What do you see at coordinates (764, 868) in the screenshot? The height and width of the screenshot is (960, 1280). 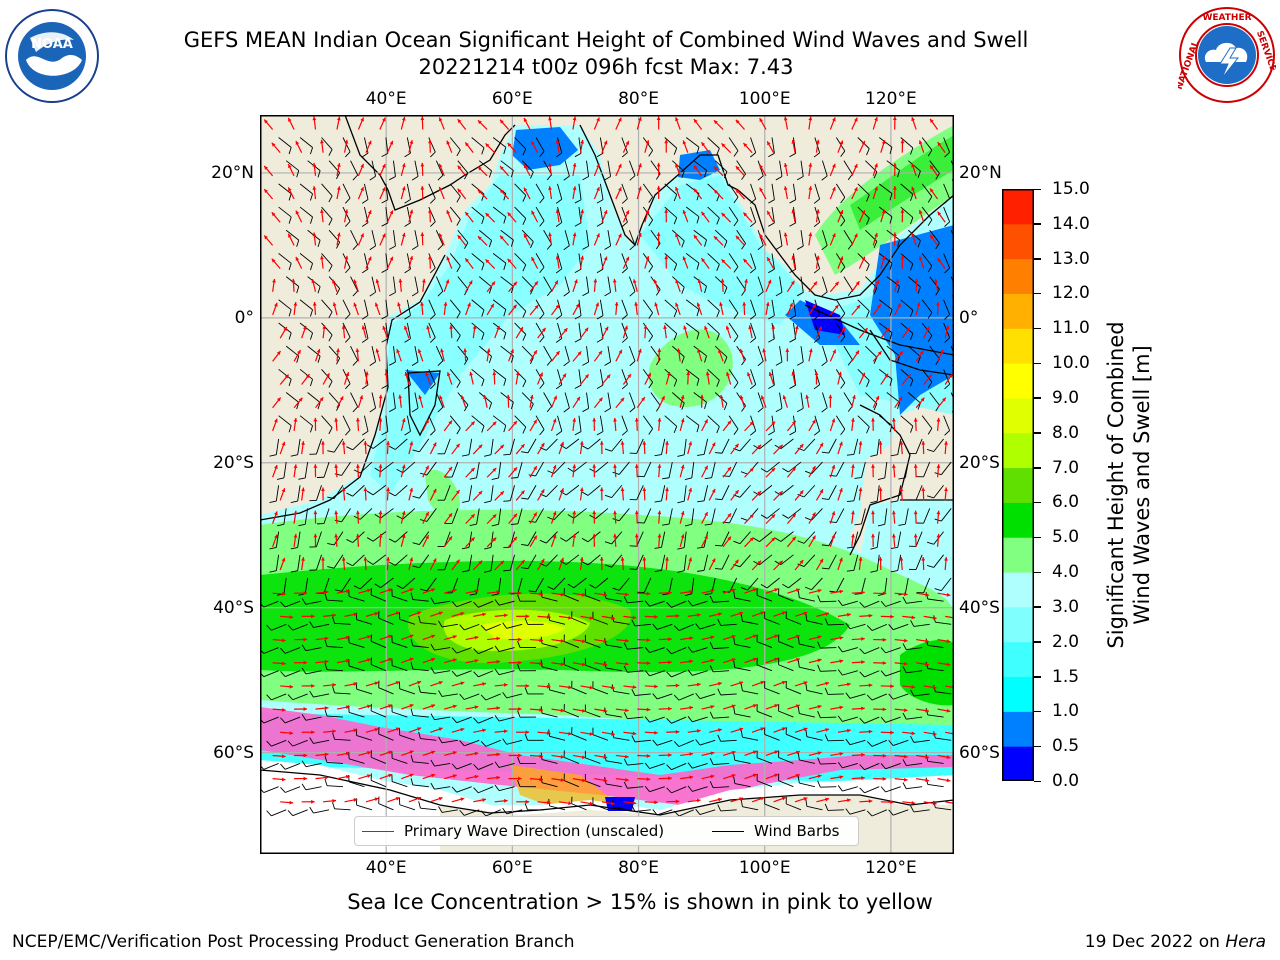 I see `x-tick-label-bottom: 100°E` at bounding box center [764, 868].